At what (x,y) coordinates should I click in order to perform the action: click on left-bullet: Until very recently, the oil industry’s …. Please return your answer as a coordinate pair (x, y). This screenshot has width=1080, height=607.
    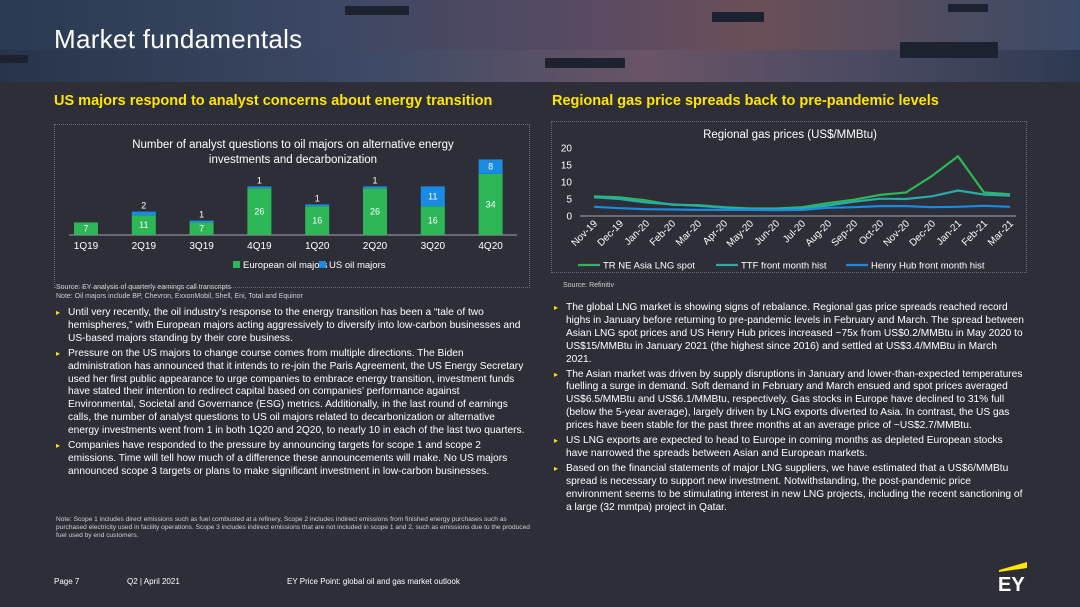
    Looking at the image, I should click on (291, 326).